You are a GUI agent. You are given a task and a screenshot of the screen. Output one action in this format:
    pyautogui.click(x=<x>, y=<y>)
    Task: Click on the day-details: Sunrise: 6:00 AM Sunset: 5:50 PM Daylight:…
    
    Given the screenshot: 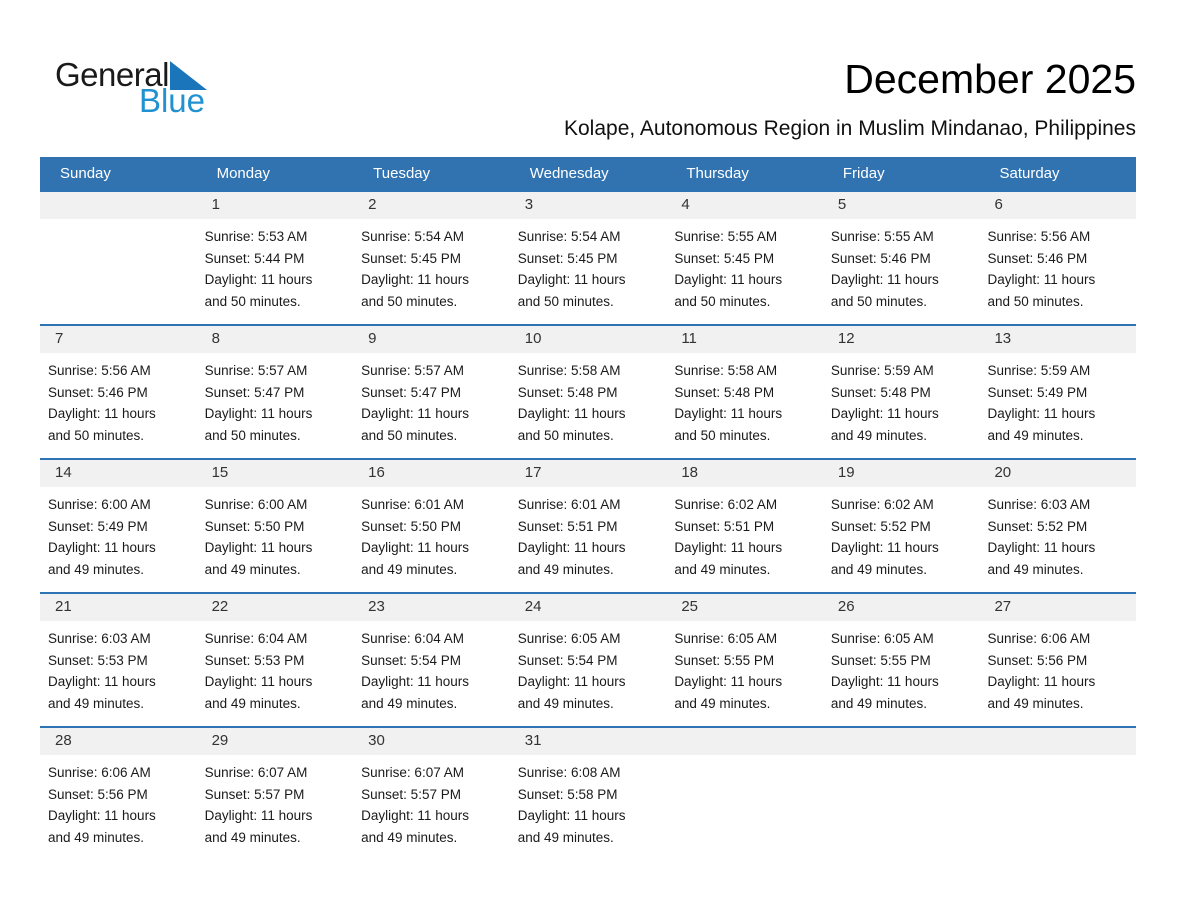 What is the action you would take?
    pyautogui.click(x=275, y=533)
    